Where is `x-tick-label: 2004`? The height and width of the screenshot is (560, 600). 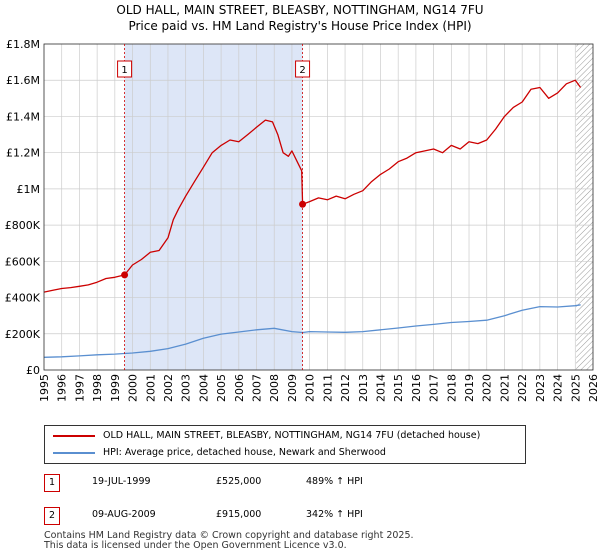
x-tick-label: 2004 is located at coordinates (203, 388).